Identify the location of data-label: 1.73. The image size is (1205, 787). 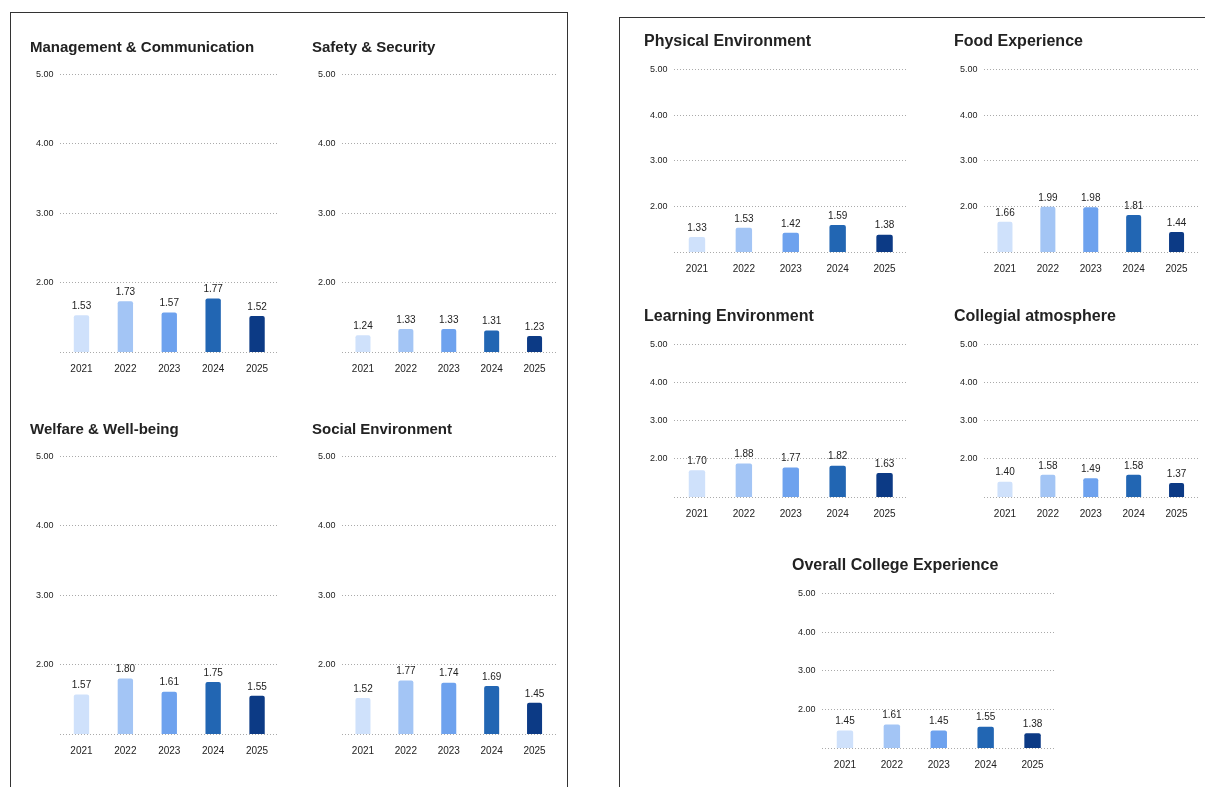
(125, 292).